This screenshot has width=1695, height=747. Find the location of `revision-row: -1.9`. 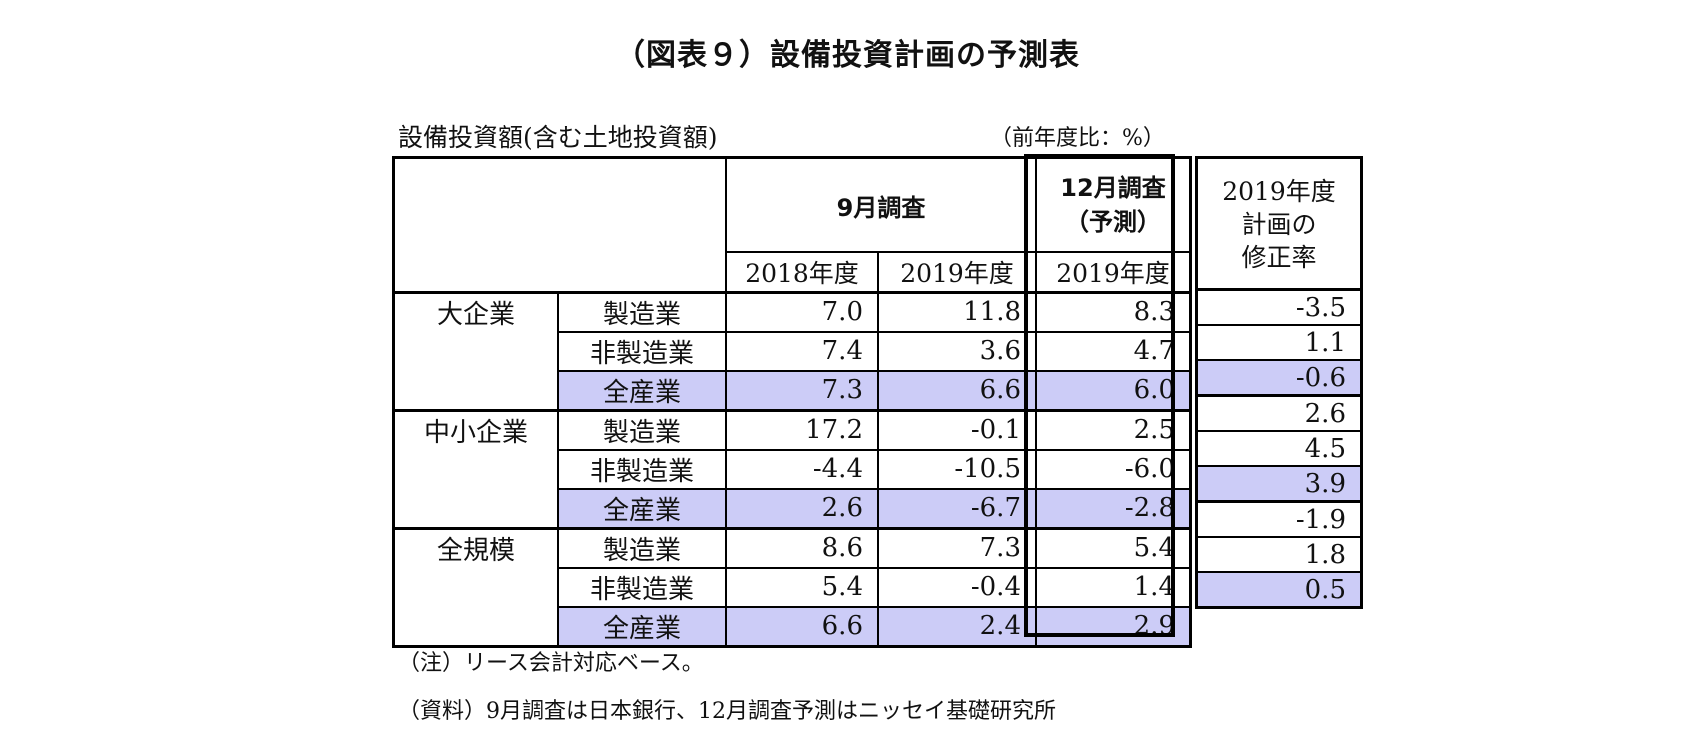

revision-row: -1.9 is located at coordinates (1279, 519).